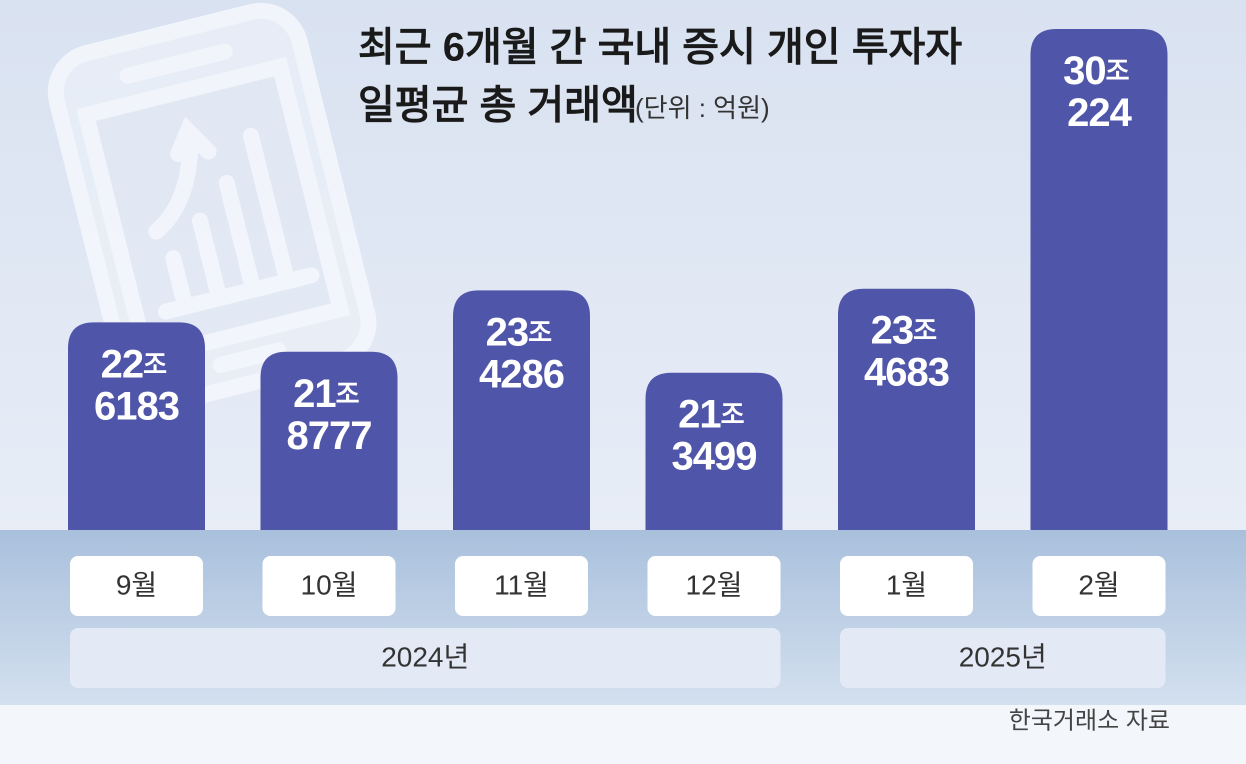 This screenshot has width=1246, height=764. I want to click on x-tick-label: 1월, so click(906, 584).